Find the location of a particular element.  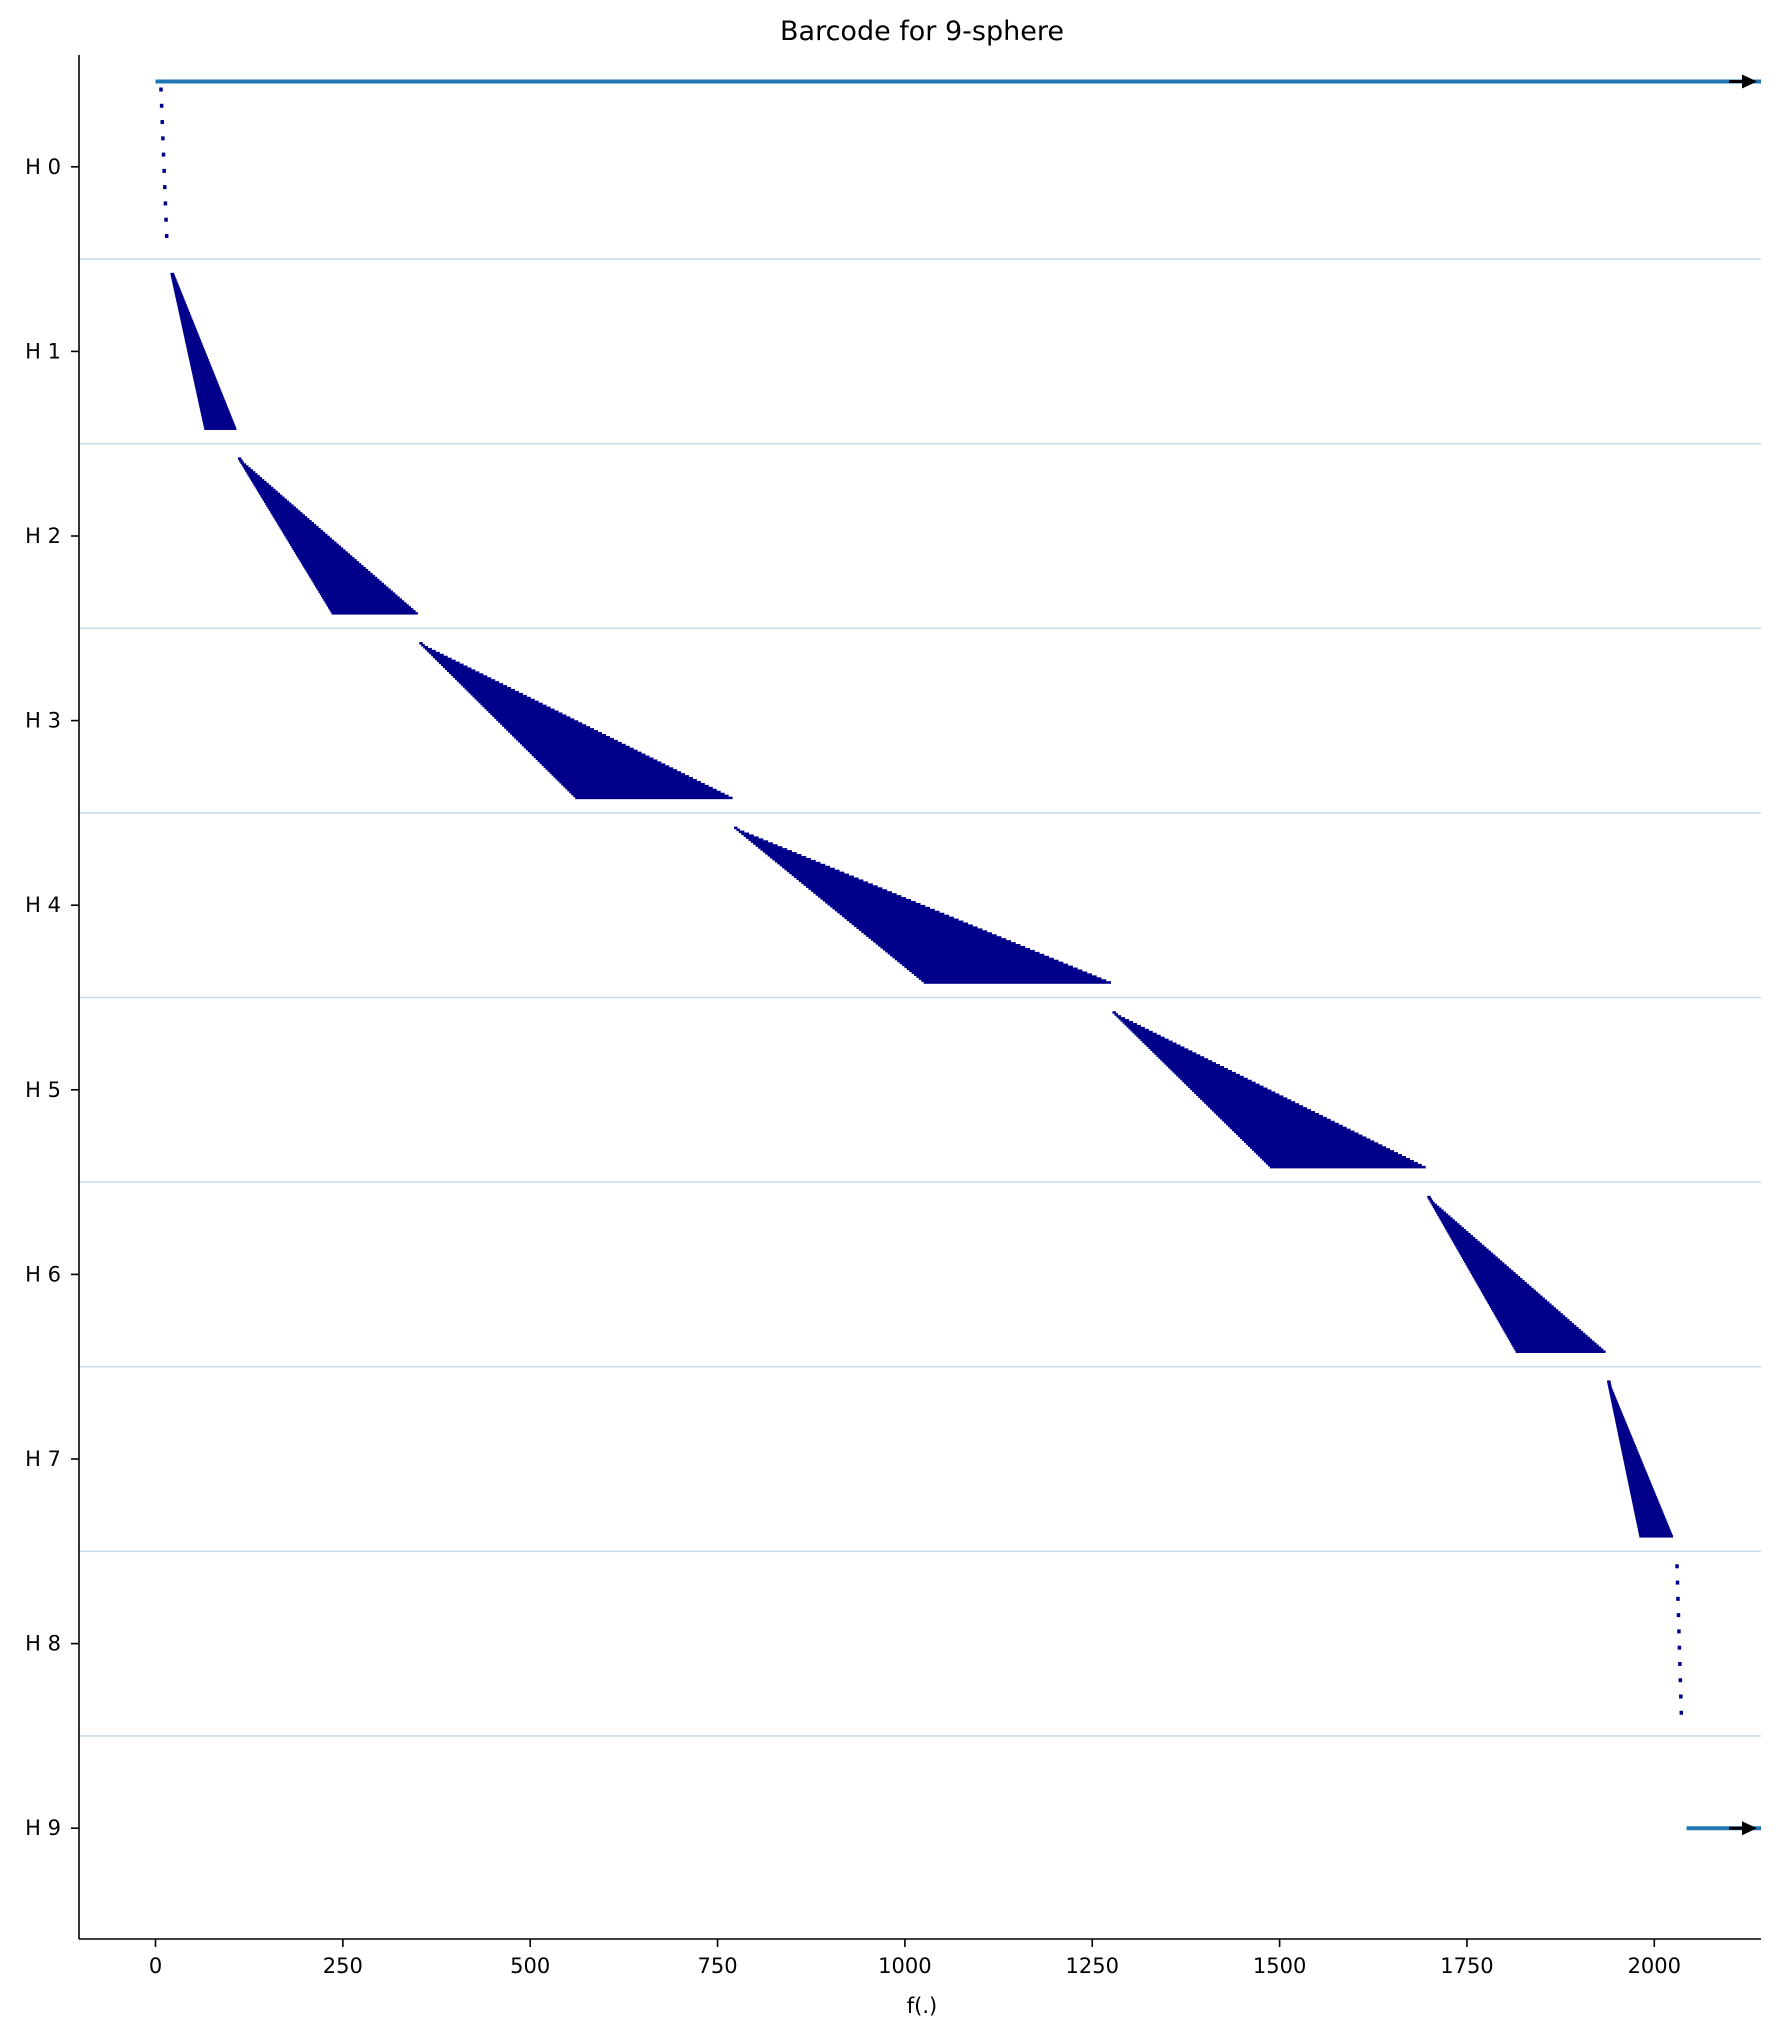

x-tick-label: 500 is located at coordinates (530, 1966).